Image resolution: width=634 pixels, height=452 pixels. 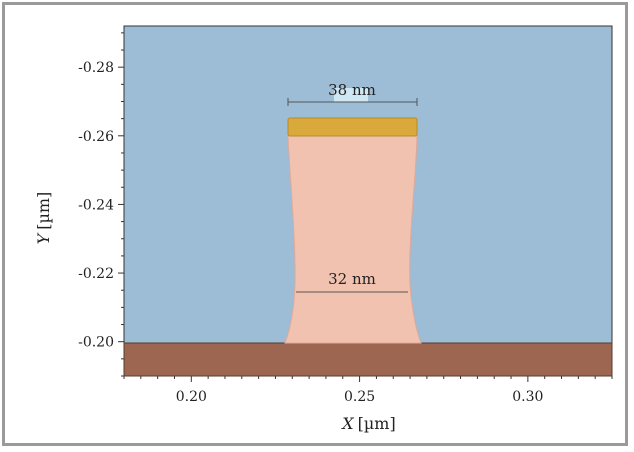 What do you see at coordinates (96, 274) in the screenshot?
I see `y-tick-label: -0.22` at bounding box center [96, 274].